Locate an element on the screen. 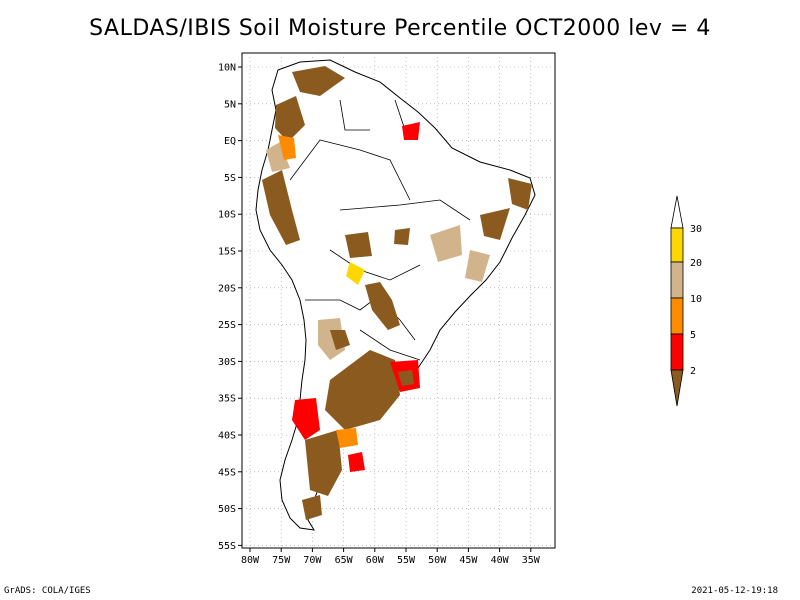 This screenshot has height=600, width=800. lon-tick-label: 65W is located at coordinates (344, 560).